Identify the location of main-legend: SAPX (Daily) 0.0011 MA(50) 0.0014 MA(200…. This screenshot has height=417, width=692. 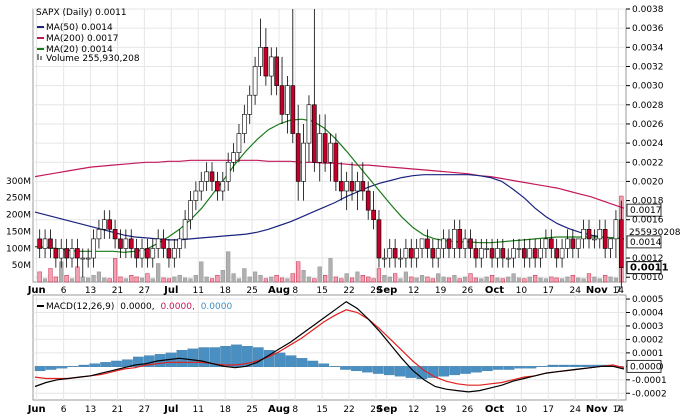
(88, 36).